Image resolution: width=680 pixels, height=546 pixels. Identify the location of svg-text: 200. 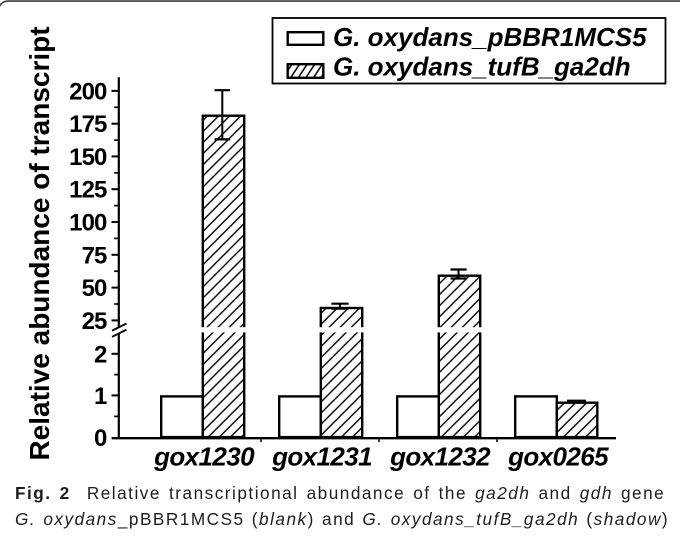
(88, 91).